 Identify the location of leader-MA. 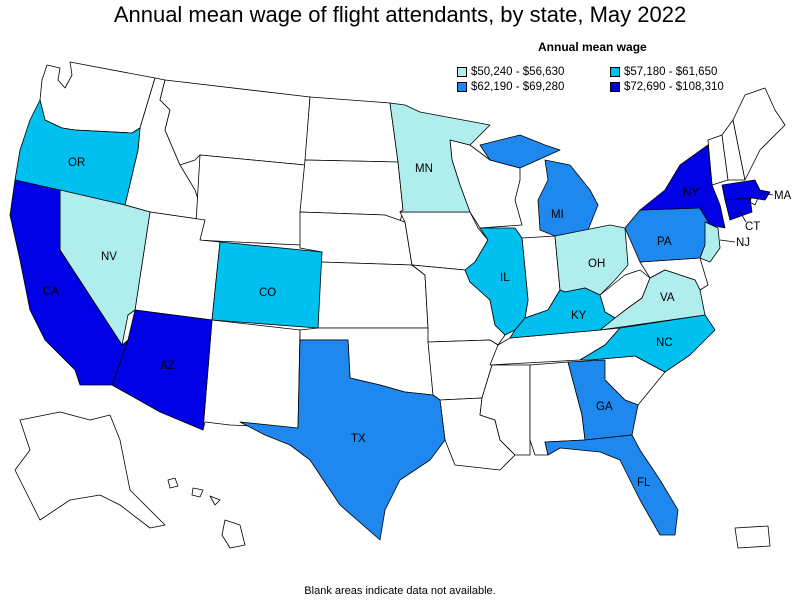
(767, 194).